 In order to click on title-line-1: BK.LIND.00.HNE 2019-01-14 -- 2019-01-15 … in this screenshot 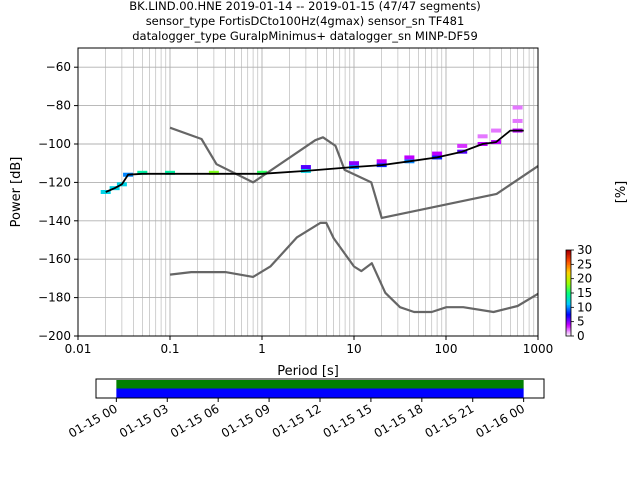, I will do `click(305, 6)`.